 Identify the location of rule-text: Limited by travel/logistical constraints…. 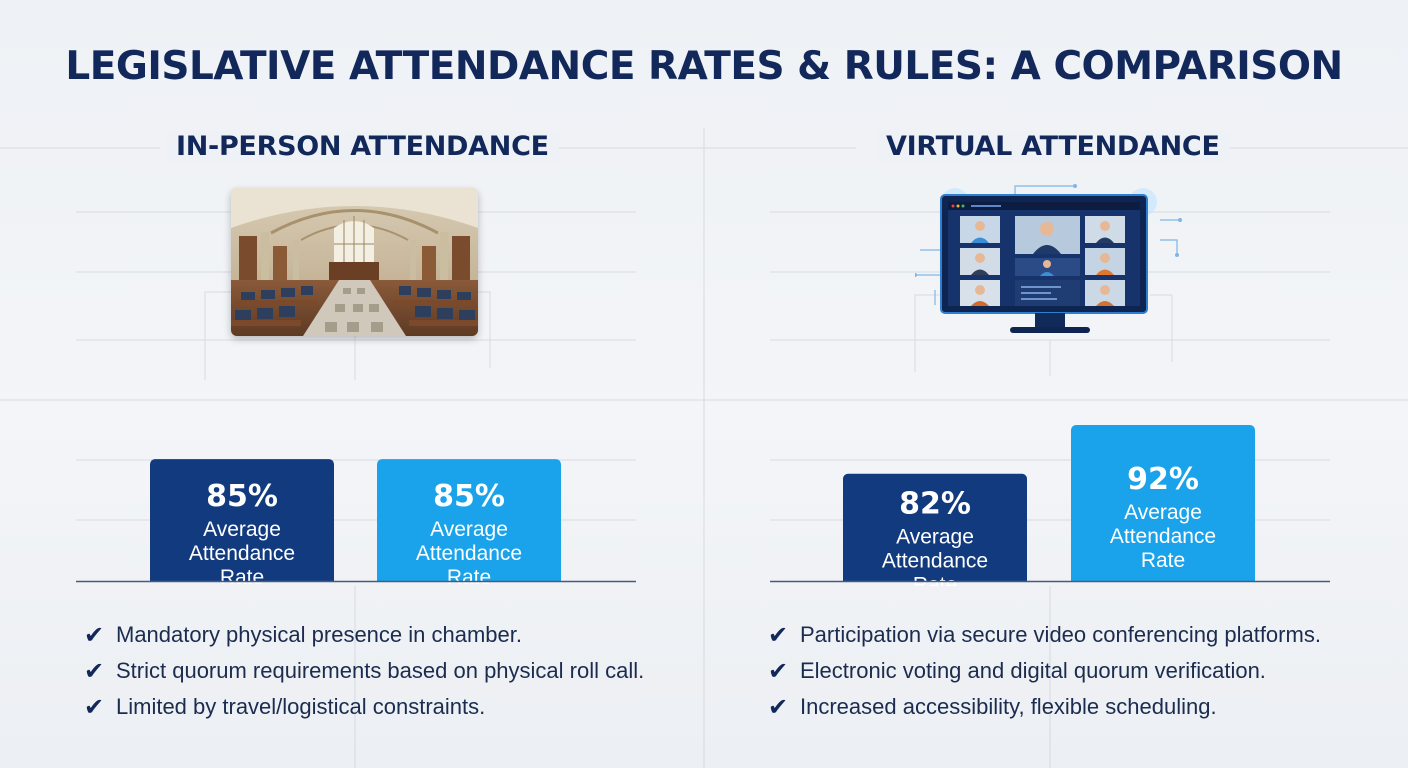
(301, 706).